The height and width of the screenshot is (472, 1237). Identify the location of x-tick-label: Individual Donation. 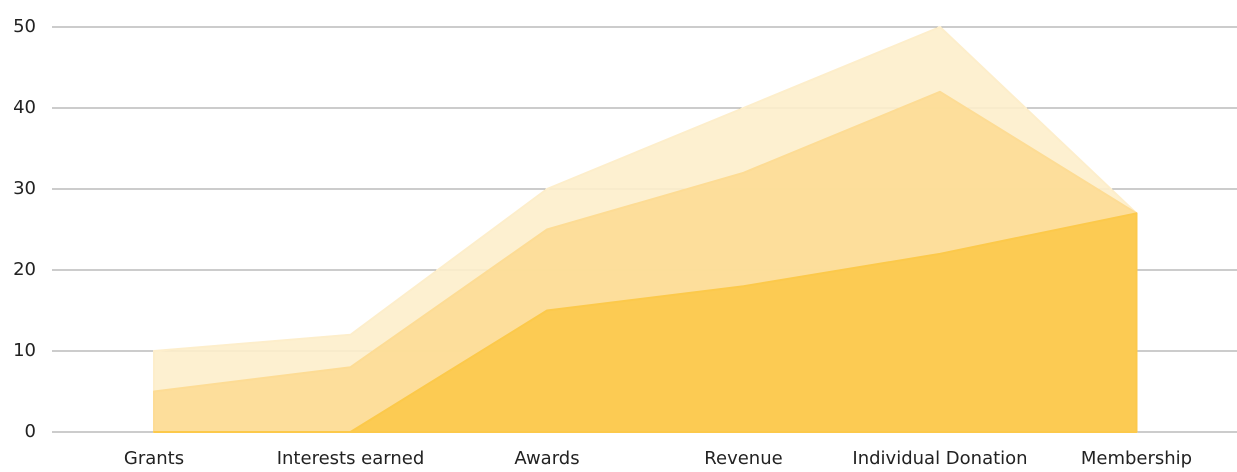
(939, 458).